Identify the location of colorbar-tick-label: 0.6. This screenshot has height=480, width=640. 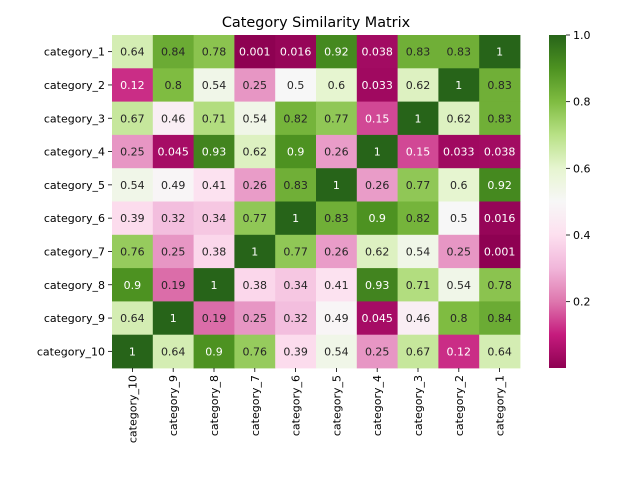
(582, 168).